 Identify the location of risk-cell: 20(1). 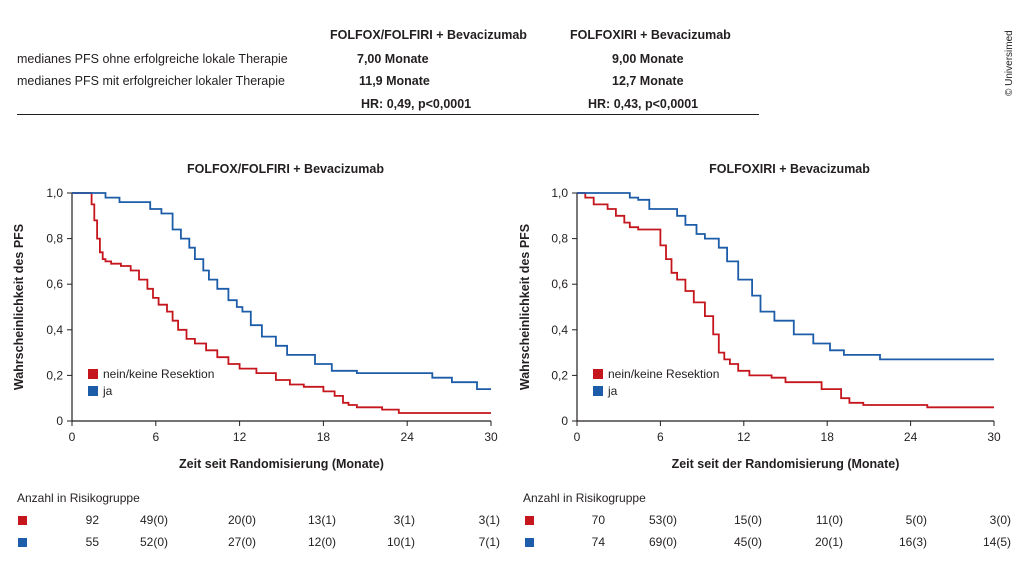
(828, 542).